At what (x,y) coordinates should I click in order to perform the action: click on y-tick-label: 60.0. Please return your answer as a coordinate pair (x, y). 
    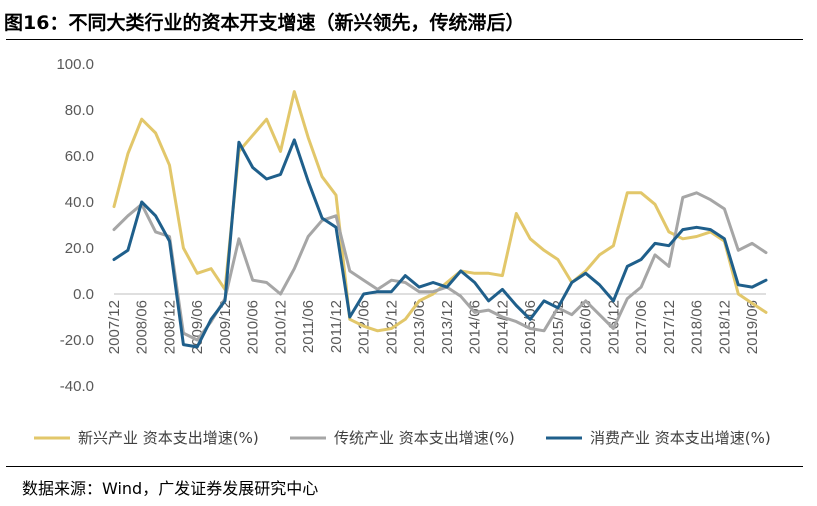
    Looking at the image, I should click on (79, 156).